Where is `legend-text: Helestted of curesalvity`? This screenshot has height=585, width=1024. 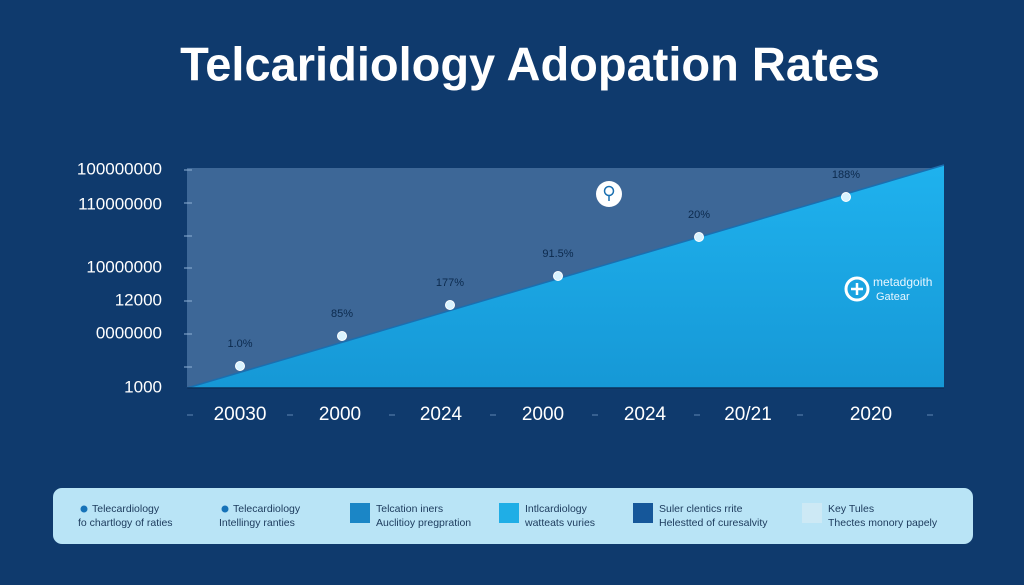
legend-text: Helestted of curesalvity is located at coordinates (713, 523).